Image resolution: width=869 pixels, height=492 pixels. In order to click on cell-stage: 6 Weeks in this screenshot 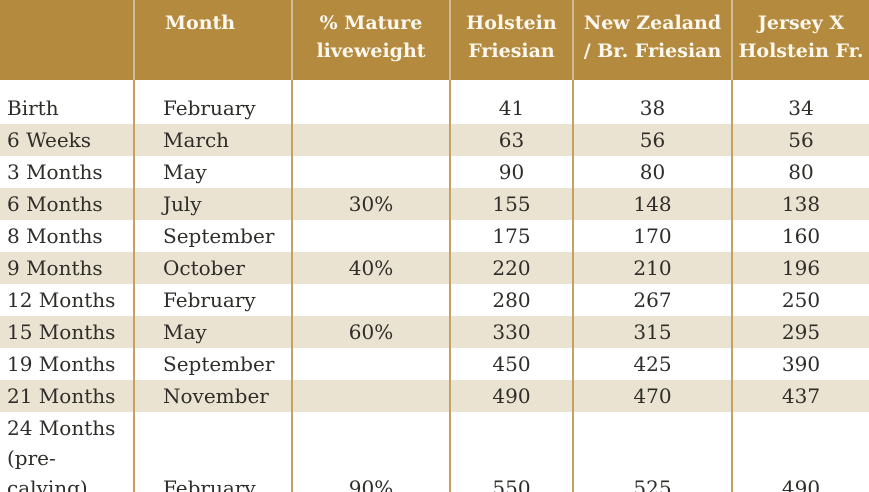, I will do `click(67, 140)`.